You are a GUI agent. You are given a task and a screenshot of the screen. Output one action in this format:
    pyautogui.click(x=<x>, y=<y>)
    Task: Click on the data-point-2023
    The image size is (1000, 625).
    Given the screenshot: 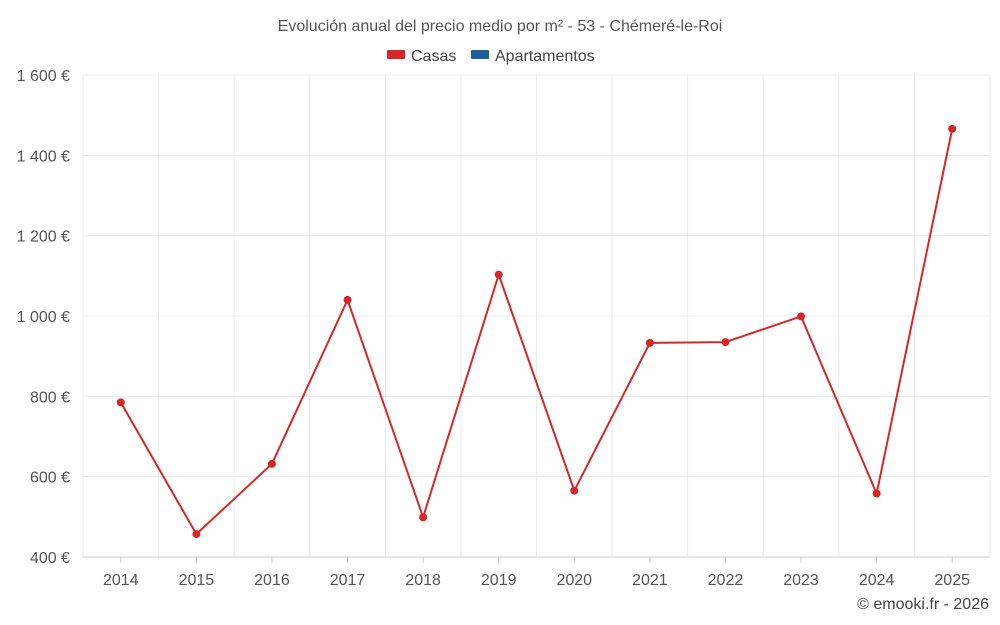 What is the action you would take?
    pyautogui.click(x=801, y=316)
    